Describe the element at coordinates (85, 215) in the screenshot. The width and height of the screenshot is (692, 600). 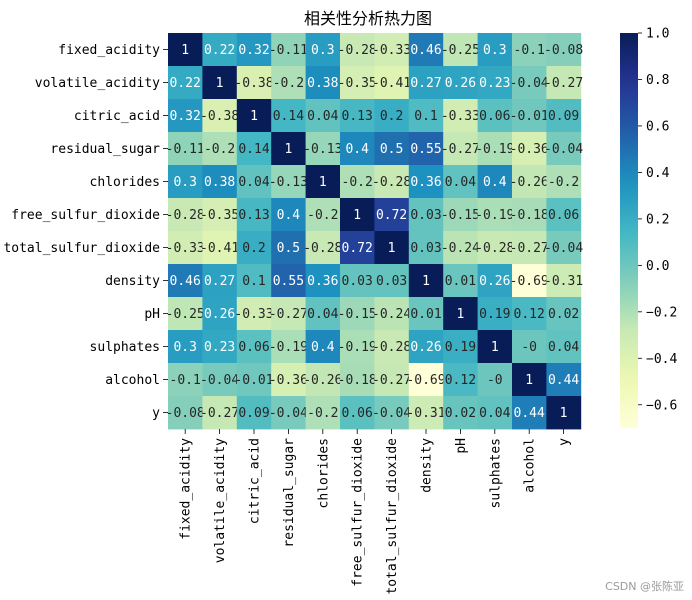
I see `y-tick-label: free_sulfur_dioxide` at that location.